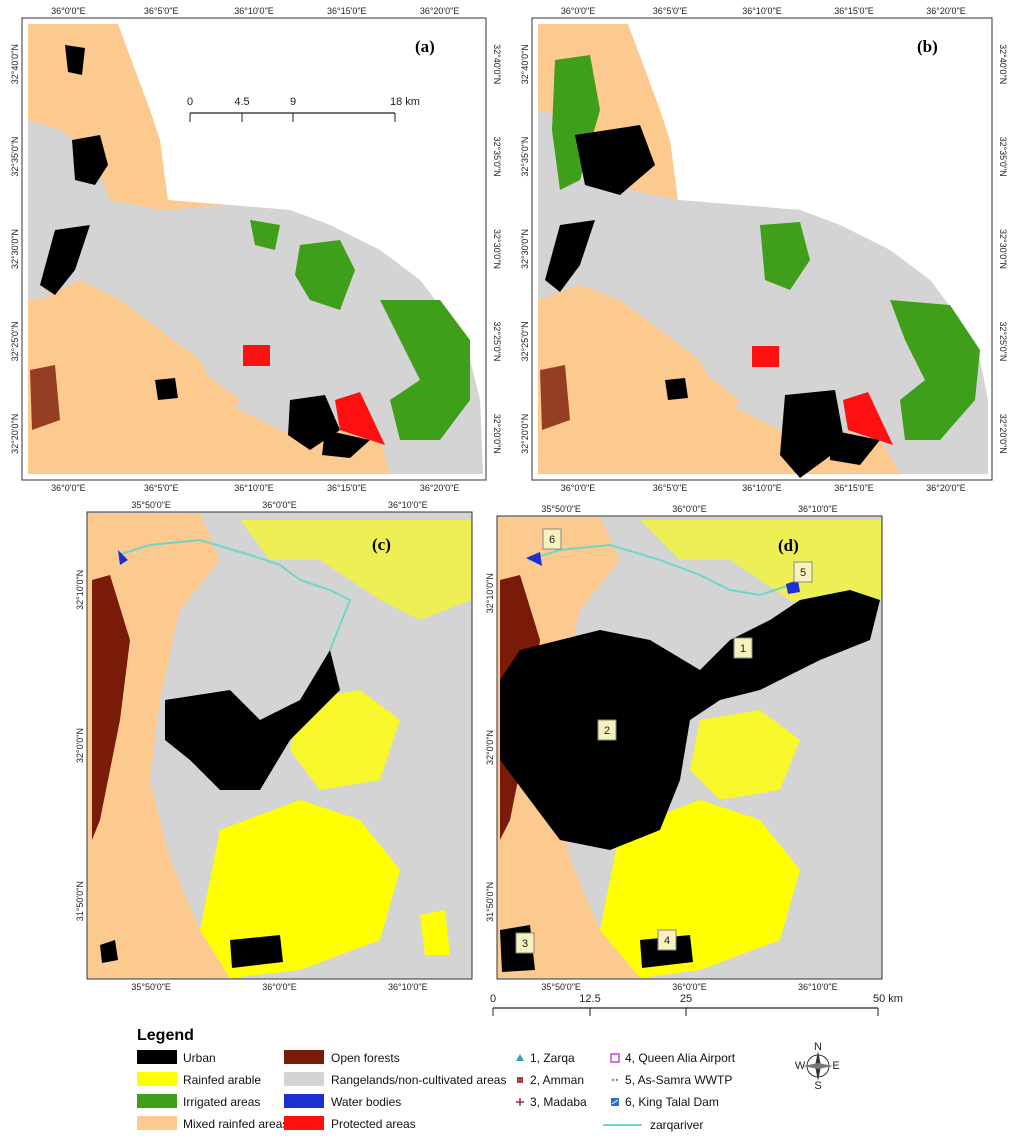 The height and width of the screenshot is (1142, 1024). Describe the element at coordinates (254, 488) in the screenshot. I see `panel-a-bottom-tick: 36°10'0"E` at that location.